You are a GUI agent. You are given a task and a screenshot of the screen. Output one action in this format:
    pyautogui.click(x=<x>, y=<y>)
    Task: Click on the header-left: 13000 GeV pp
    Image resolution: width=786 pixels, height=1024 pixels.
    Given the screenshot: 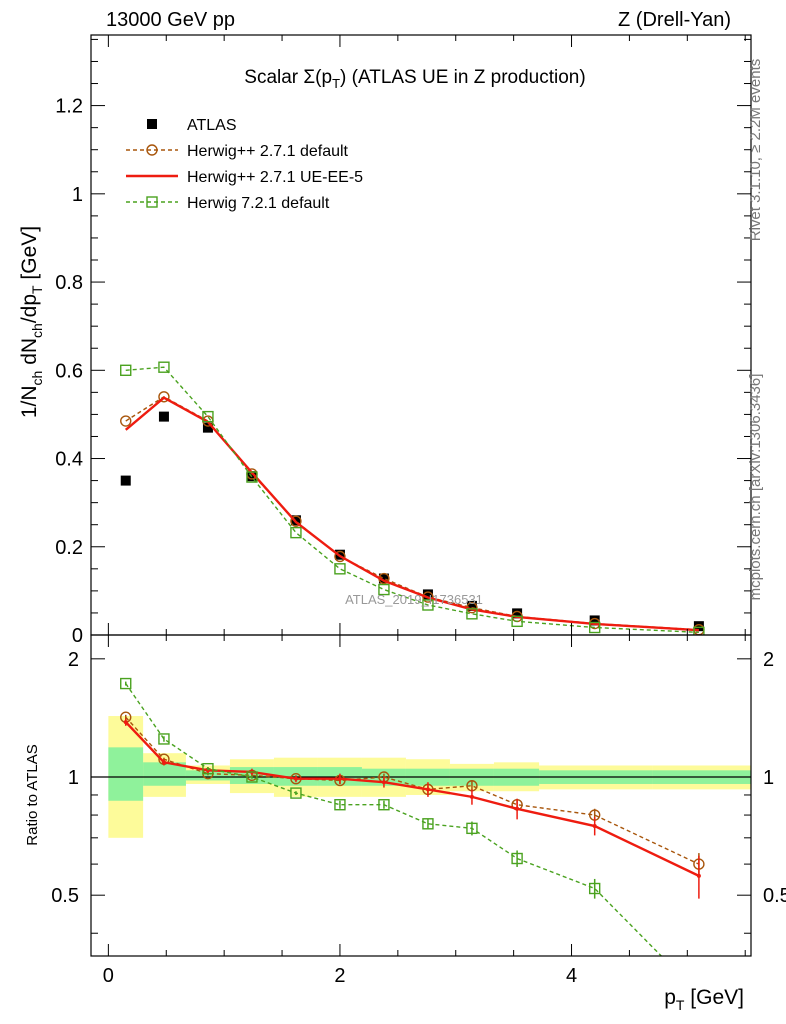 What is the action you would take?
    pyautogui.click(x=170, y=20)
    